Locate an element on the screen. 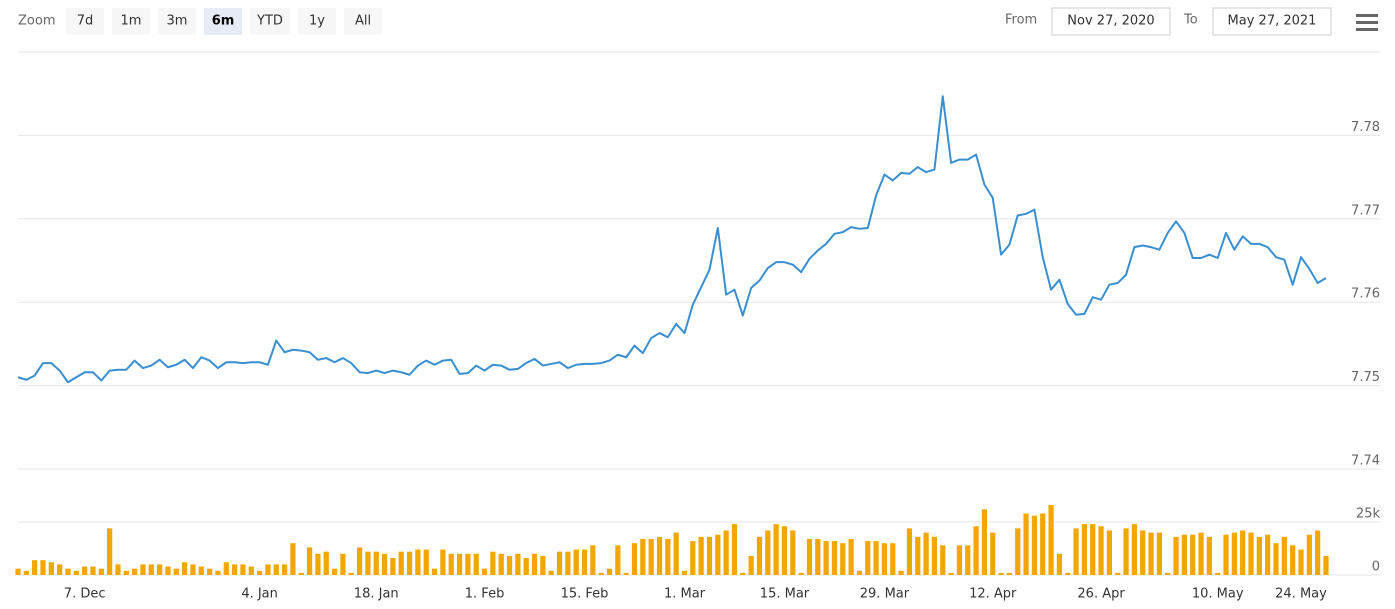 This screenshot has height=609, width=1395. to-input is located at coordinates (1272, 21).